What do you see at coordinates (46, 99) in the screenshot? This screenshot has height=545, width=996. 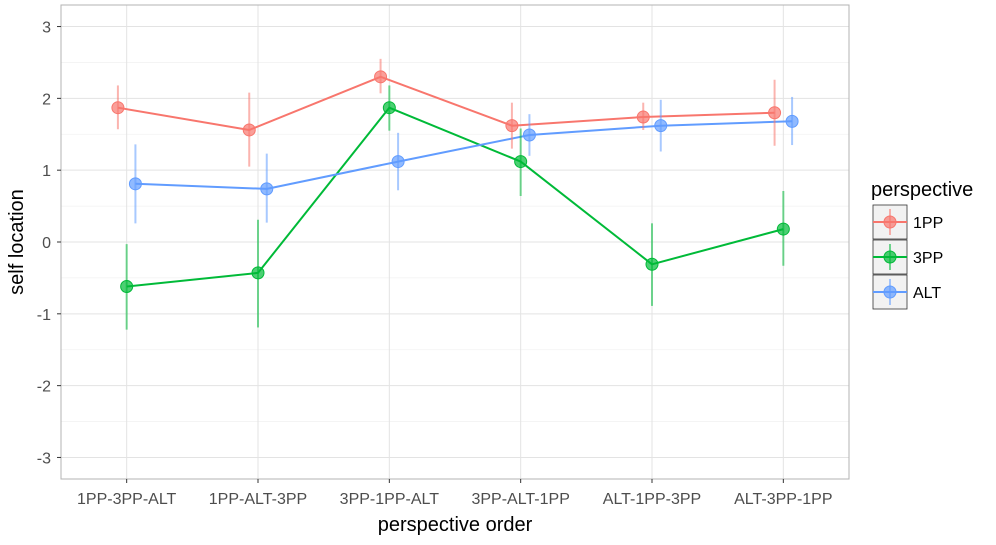 I see `y-tick-label: 2` at bounding box center [46, 99].